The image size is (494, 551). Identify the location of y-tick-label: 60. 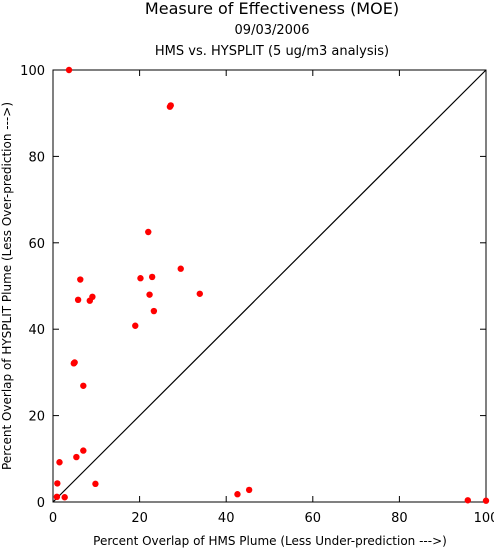
(36, 244).